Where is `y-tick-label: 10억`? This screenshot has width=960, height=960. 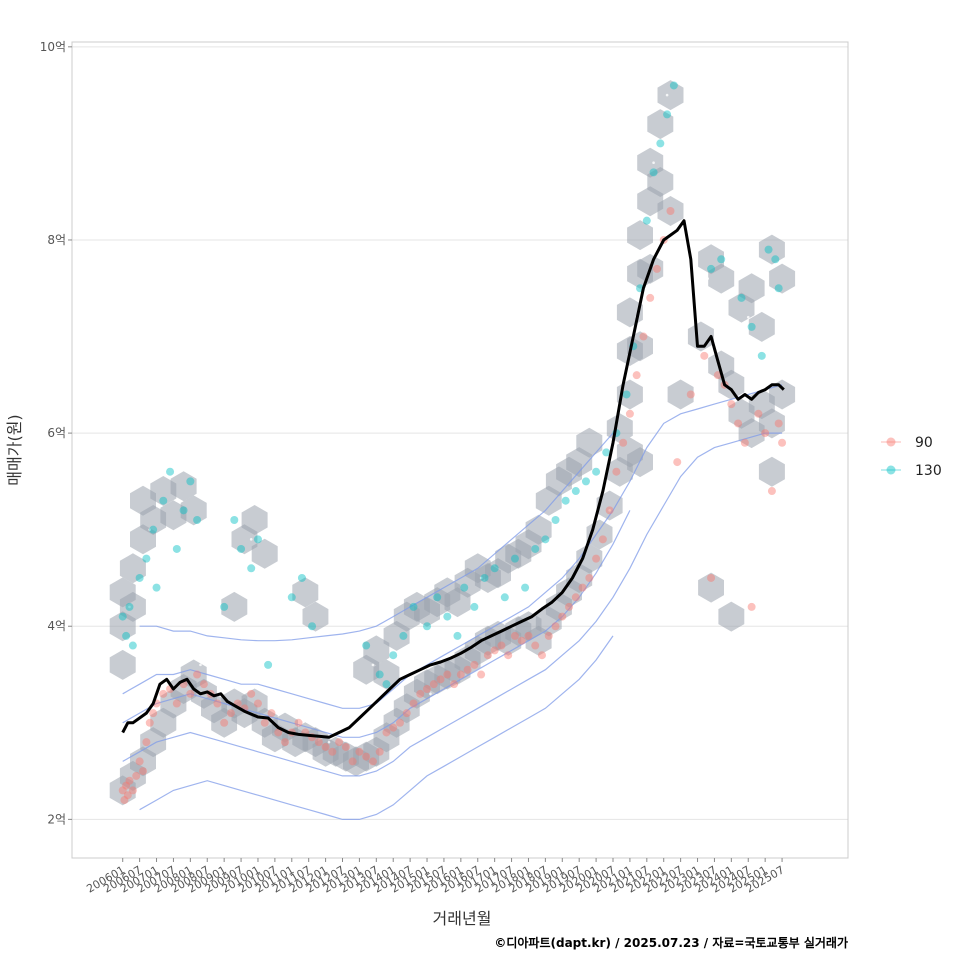
y-tick-label: 10억 is located at coordinates (53, 47).